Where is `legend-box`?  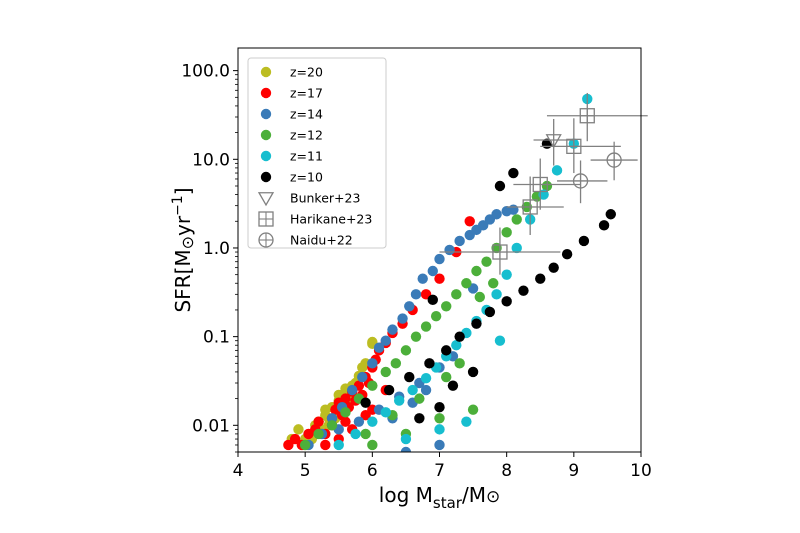
legend-box is located at coordinates (317, 153).